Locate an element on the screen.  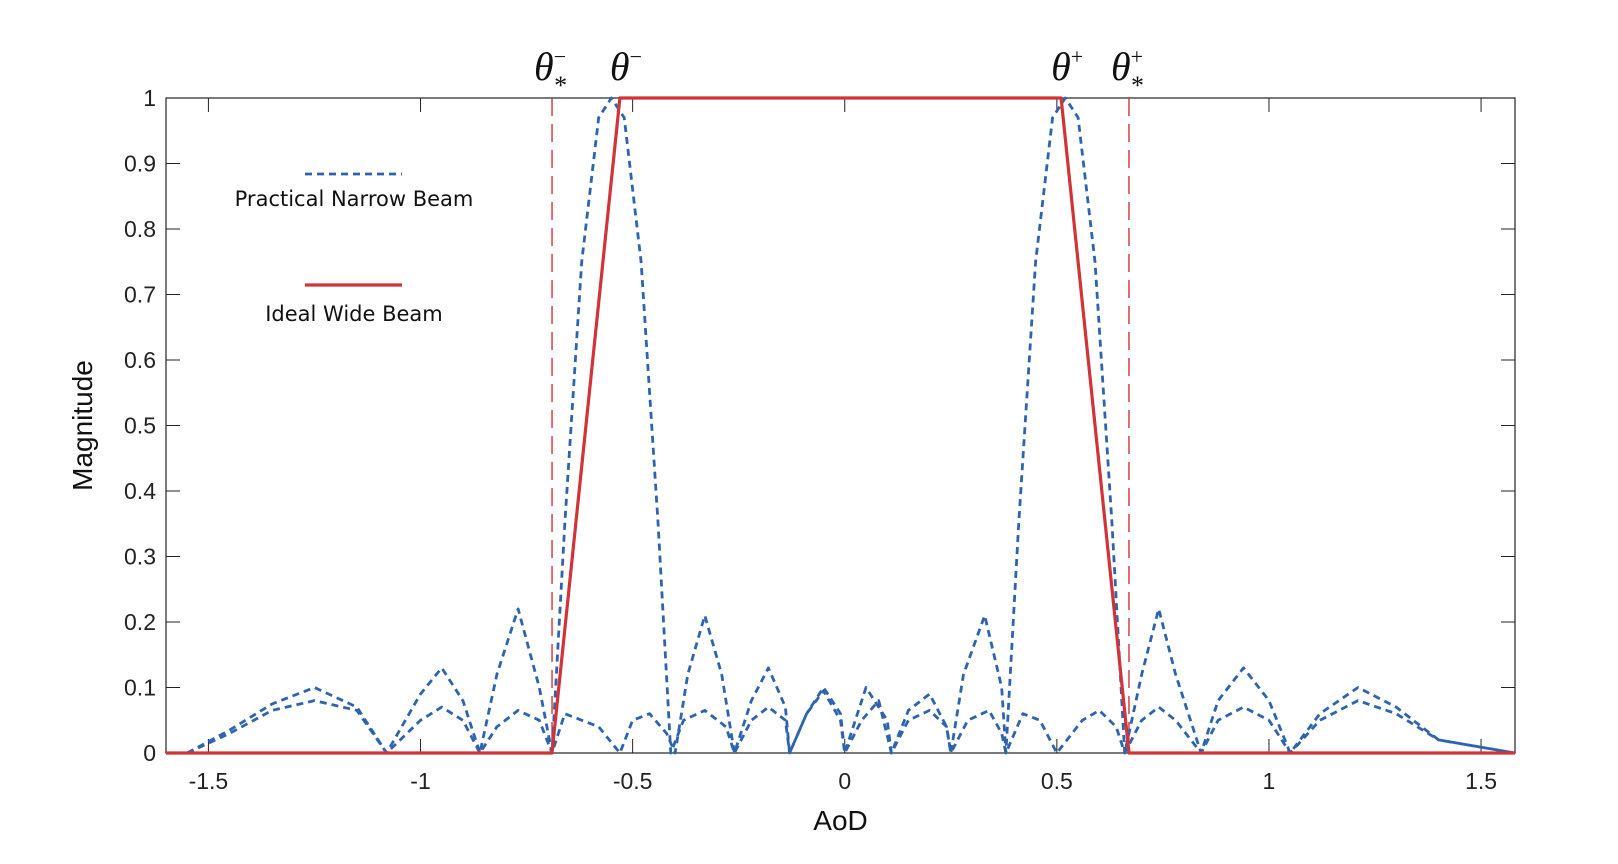
theta-marker-label: θ− is located at coordinates (626, 66).